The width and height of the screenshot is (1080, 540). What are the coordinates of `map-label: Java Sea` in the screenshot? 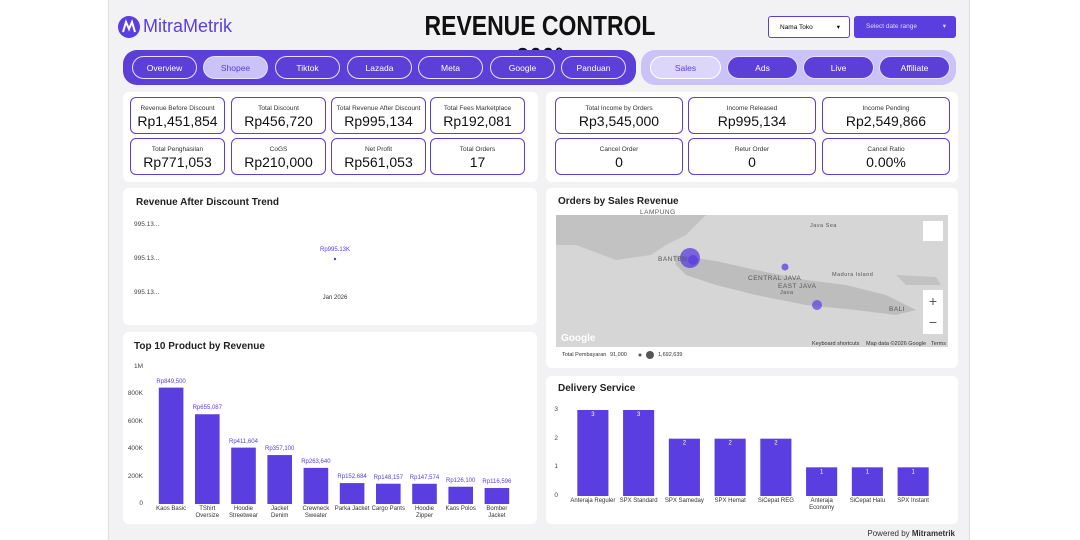 It's located at (823, 226).